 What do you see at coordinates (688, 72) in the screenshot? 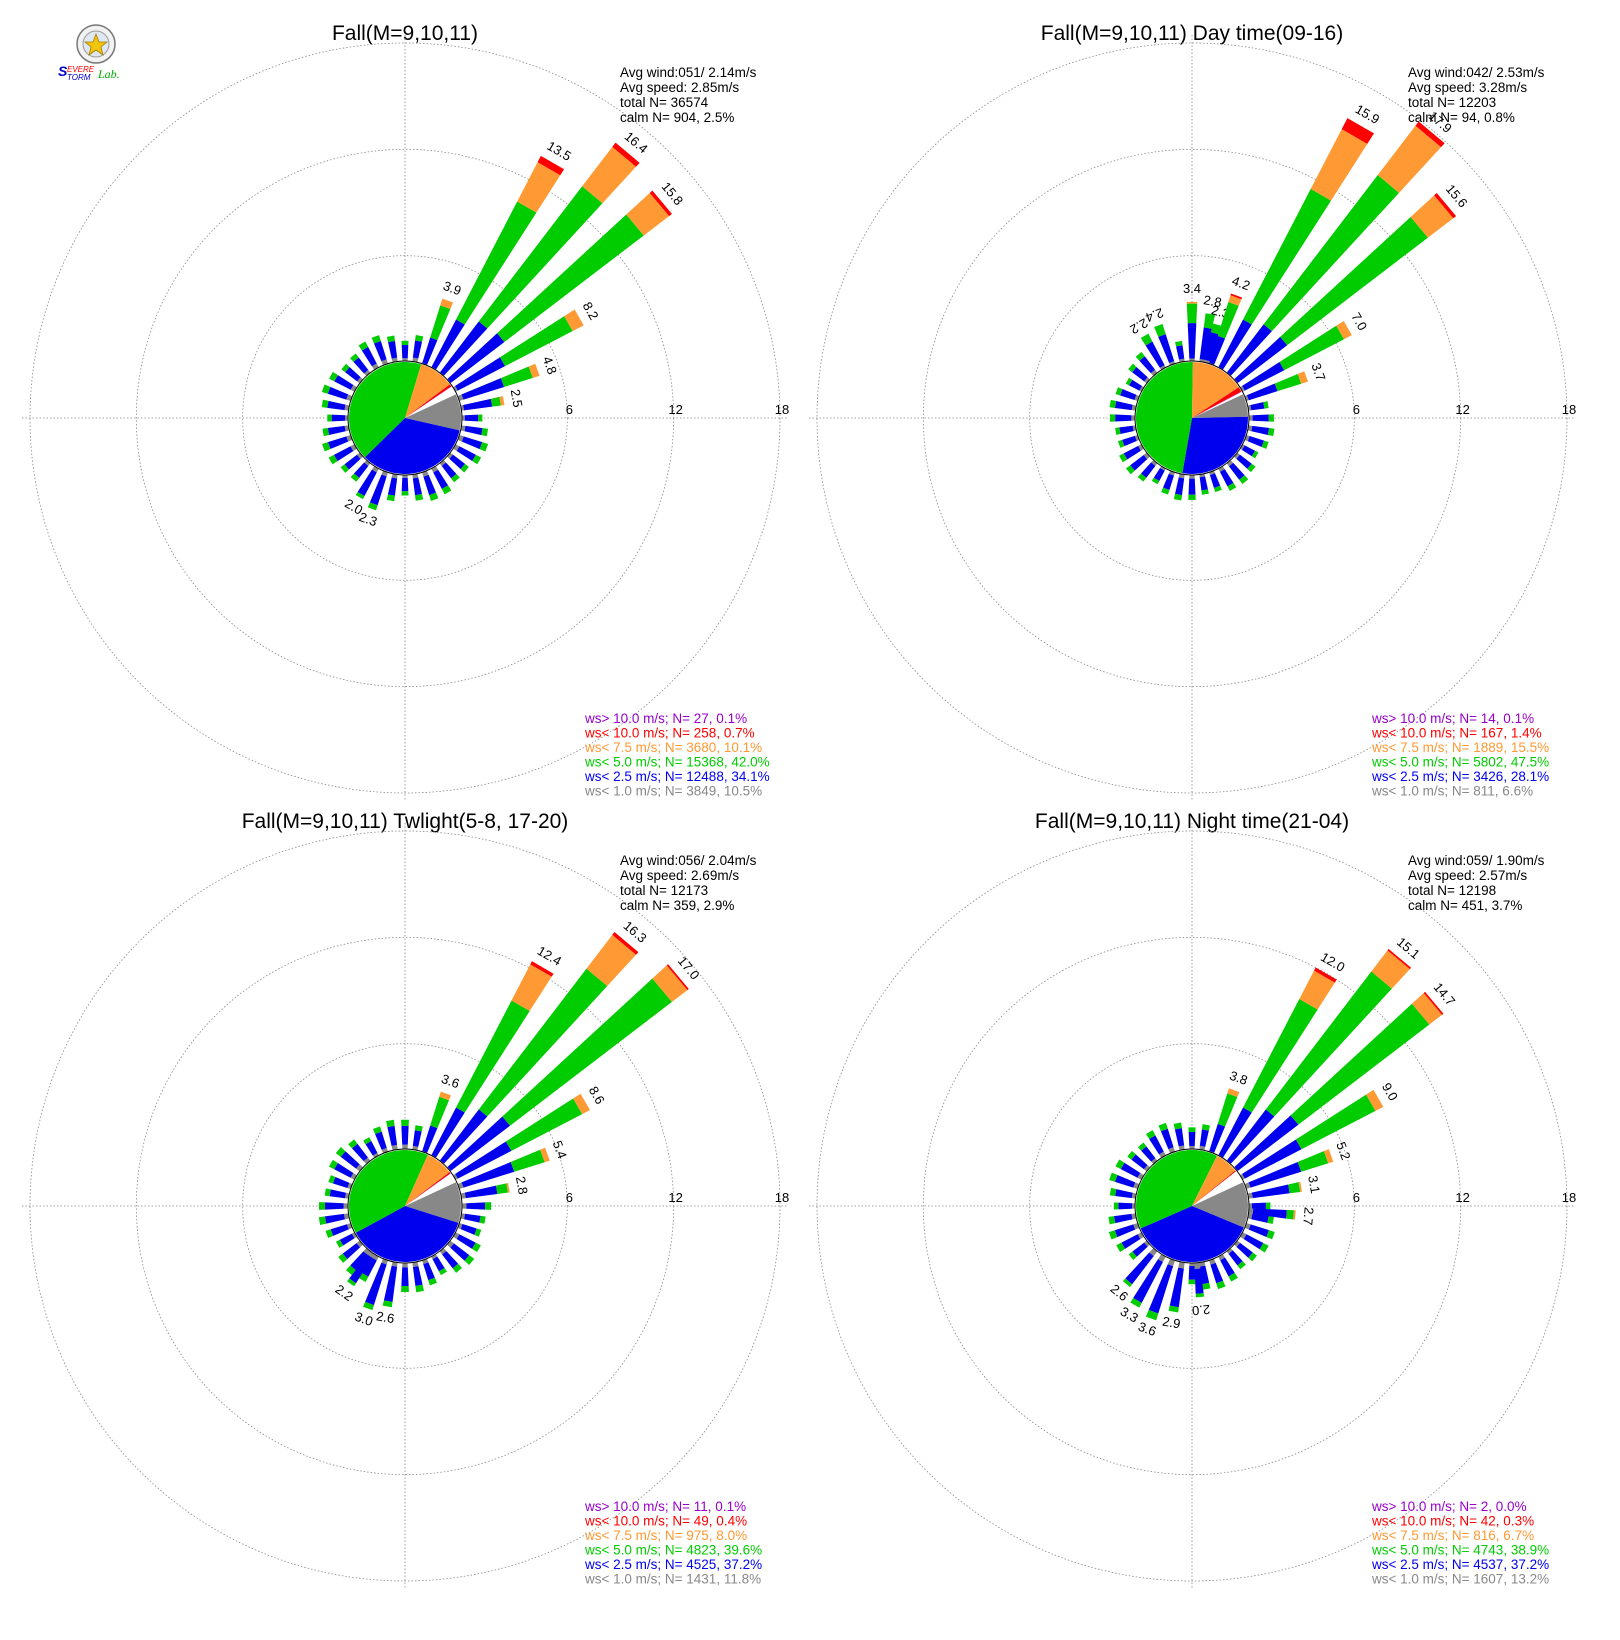
I see `stats-line: Avg wind:051/ 2.14m/s` at bounding box center [688, 72].